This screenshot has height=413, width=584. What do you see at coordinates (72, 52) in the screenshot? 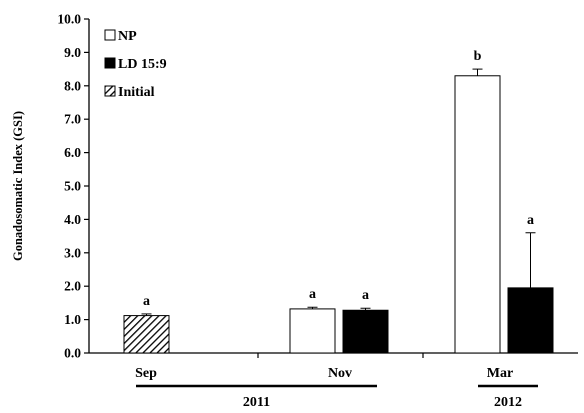
I see `y-tick-label: 9.0` at bounding box center [72, 52].